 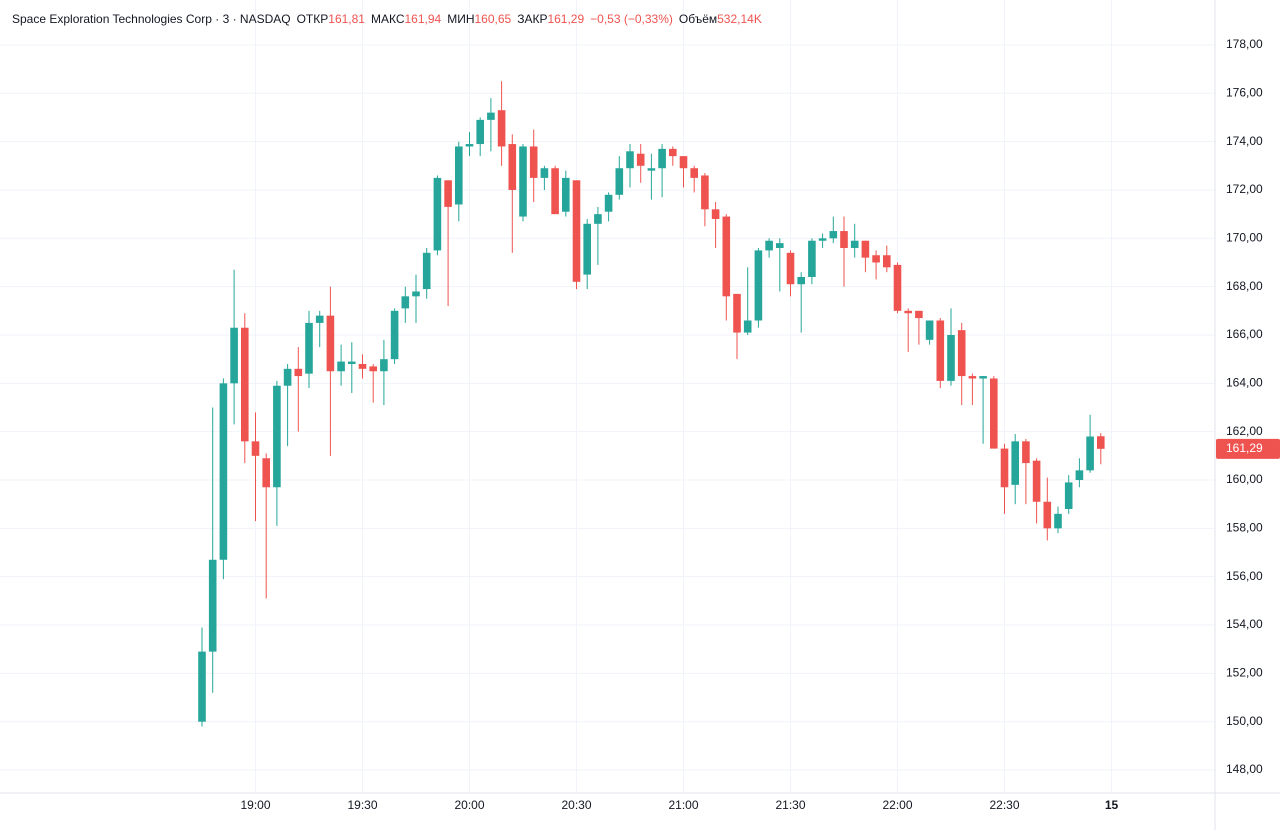 What do you see at coordinates (1244, 44) in the screenshot?
I see `y-tick-label: 178,00` at bounding box center [1244, 44].